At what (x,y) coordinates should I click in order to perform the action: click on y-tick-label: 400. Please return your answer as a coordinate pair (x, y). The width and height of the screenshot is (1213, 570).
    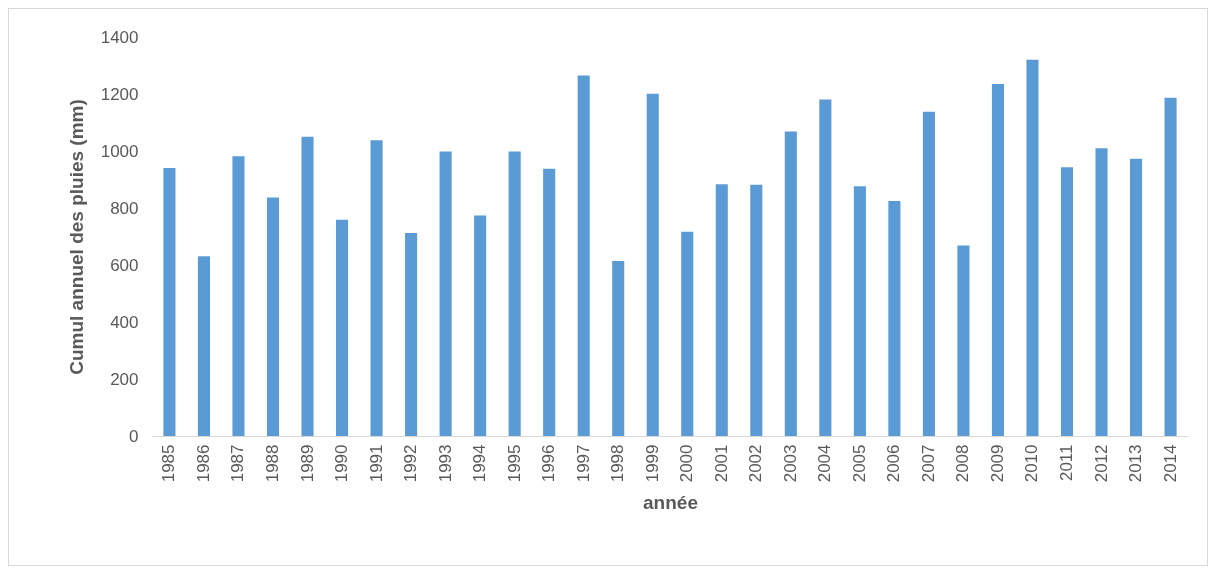
    Looking at the image, I should click on (124, 322).